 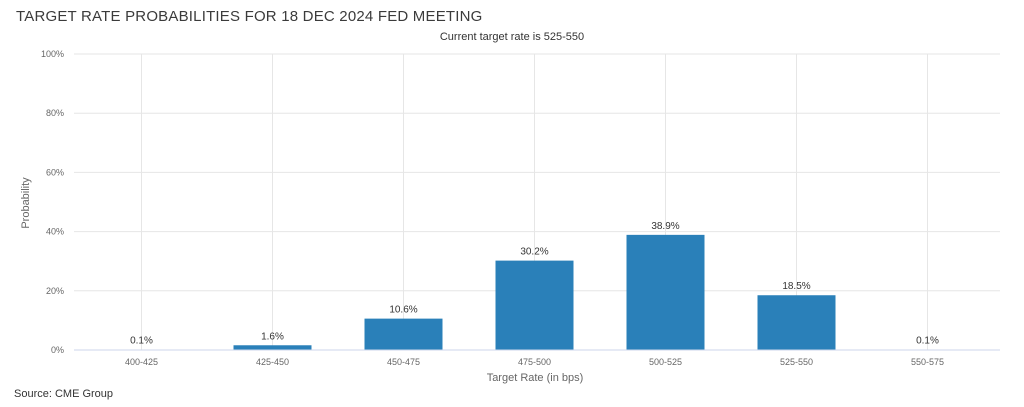 What do you see at coordinates (55, 291) in the screenshot?
I see `y-tick-label: 20%` at bounding box center [55, 291].